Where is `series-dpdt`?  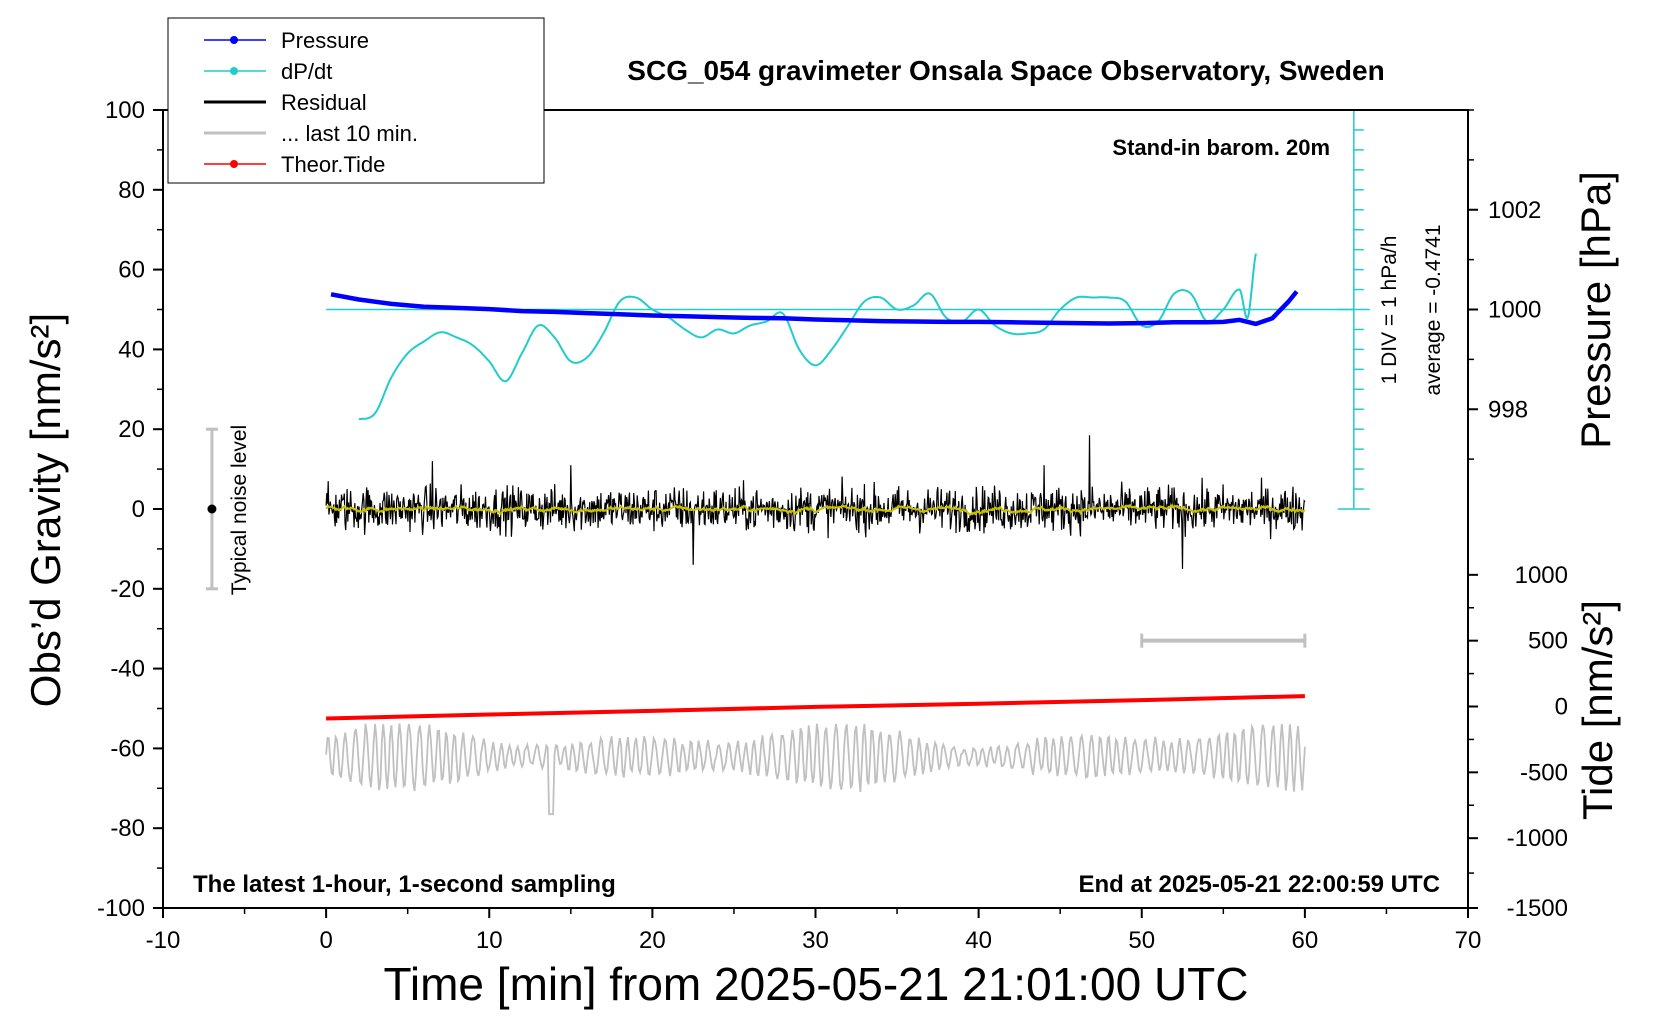 series-dpdt is located at coordinates (807, 337).